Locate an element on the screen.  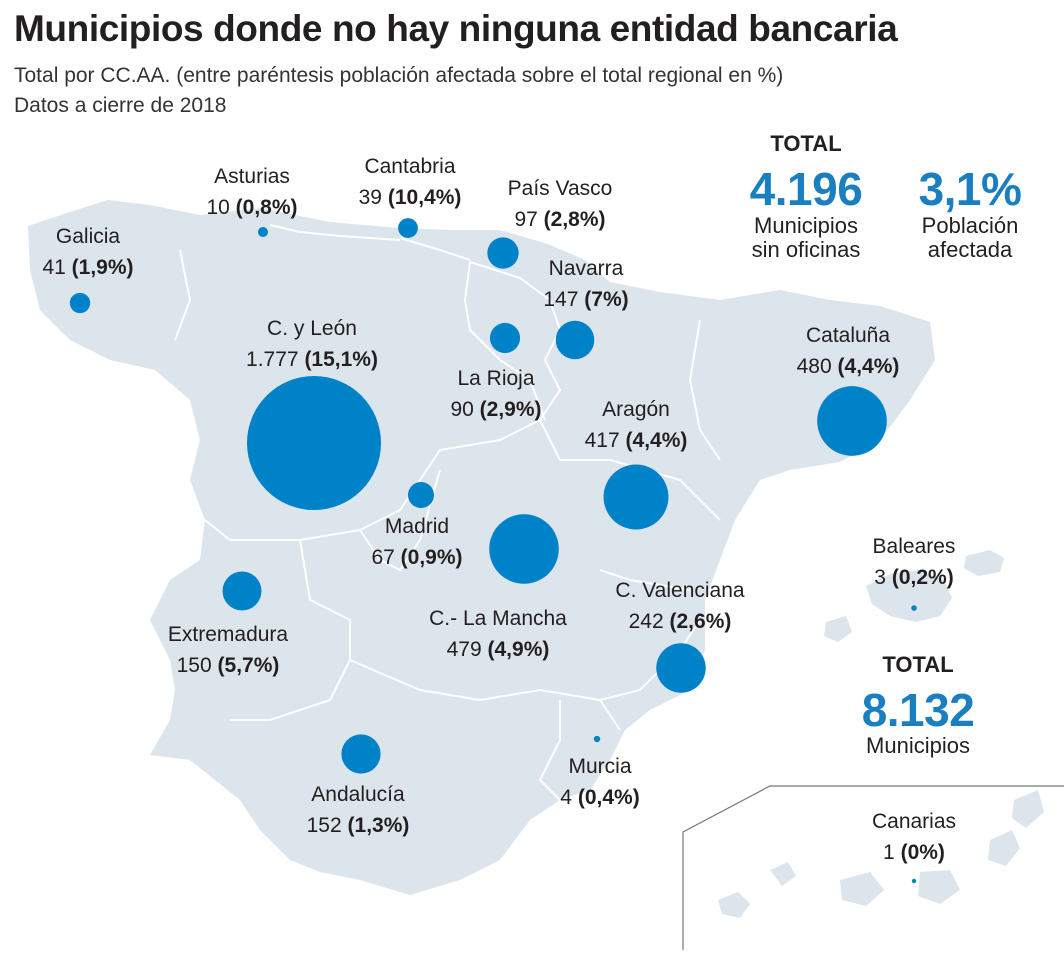
region-pct: (2,8%) is located at coordinates (574, 219).